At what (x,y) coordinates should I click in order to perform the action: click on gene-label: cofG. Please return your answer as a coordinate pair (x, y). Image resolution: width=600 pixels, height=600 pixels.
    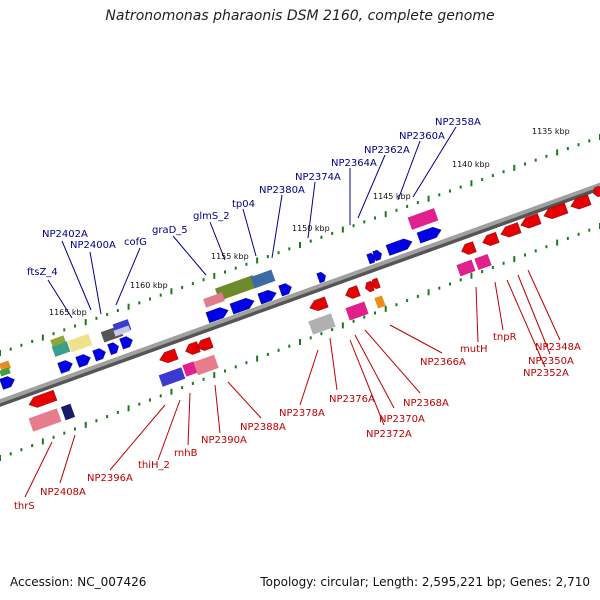
    Looking at the image, I should click on (135, 242).